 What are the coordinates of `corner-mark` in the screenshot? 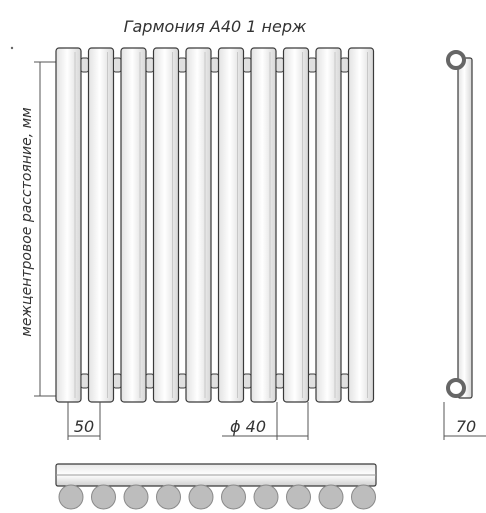 It's located at (12, 48).